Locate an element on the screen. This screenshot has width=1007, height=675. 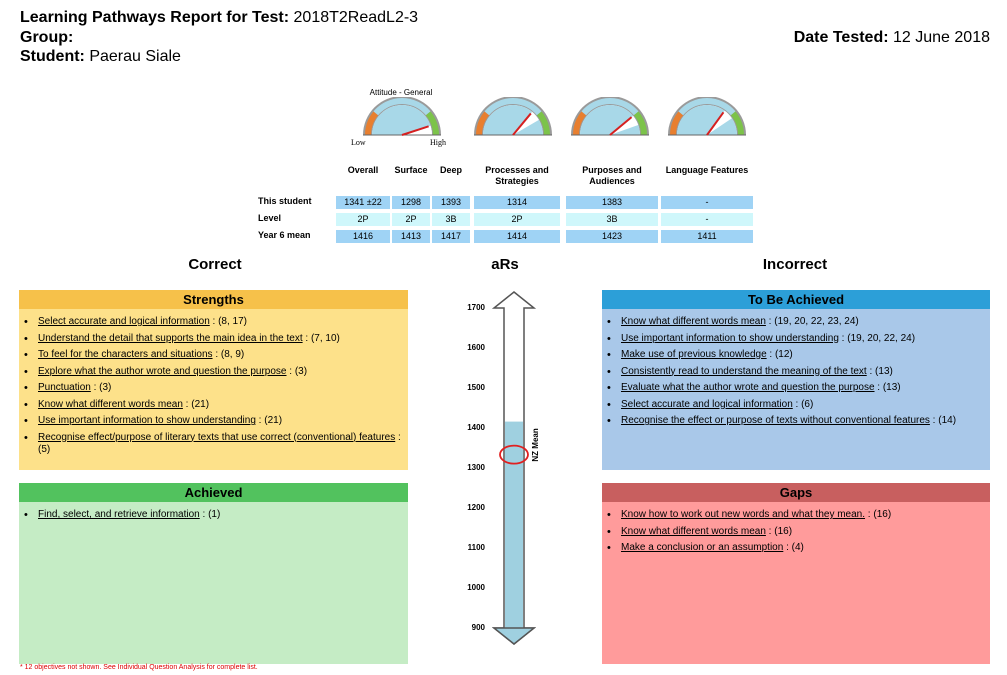
student-line: Student: Paerau Siale is located at coordinates (100, 56).